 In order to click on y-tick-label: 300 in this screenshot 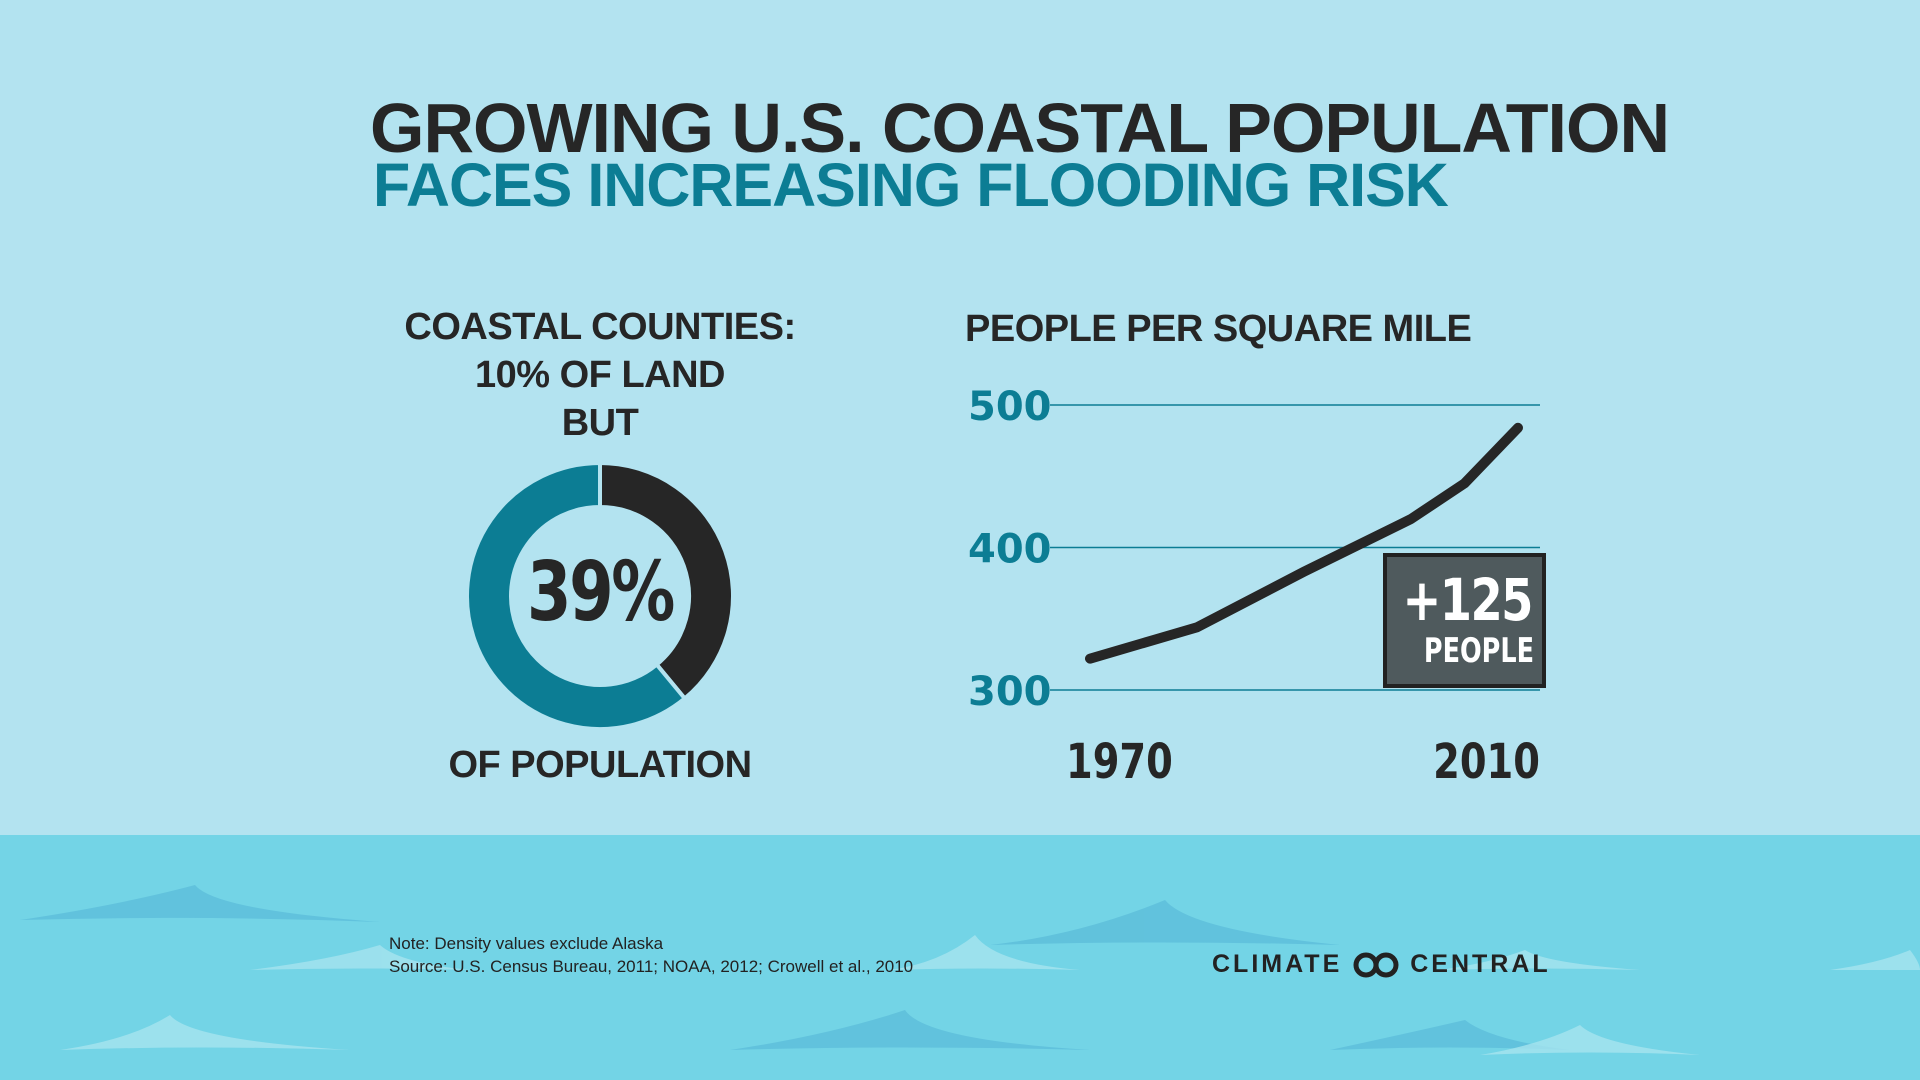, I will do `click(1010, 692)`.